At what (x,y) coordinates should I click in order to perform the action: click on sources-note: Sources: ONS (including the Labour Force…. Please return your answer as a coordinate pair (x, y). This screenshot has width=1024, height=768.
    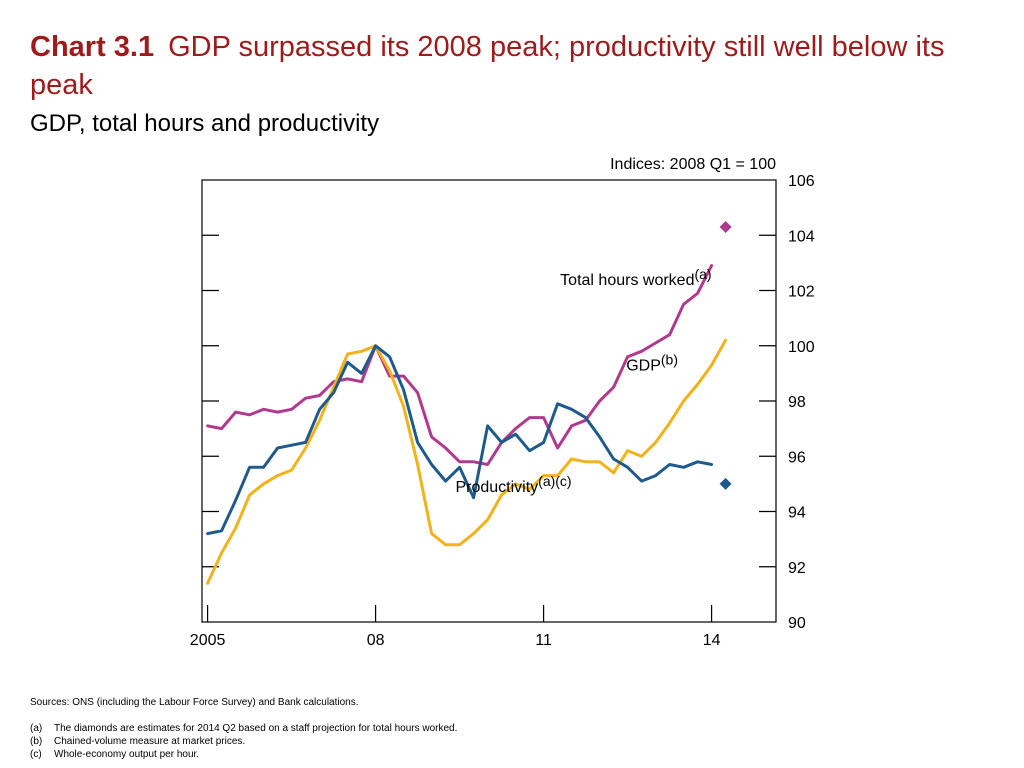
    Looking at the image, I should click on (194, 702).